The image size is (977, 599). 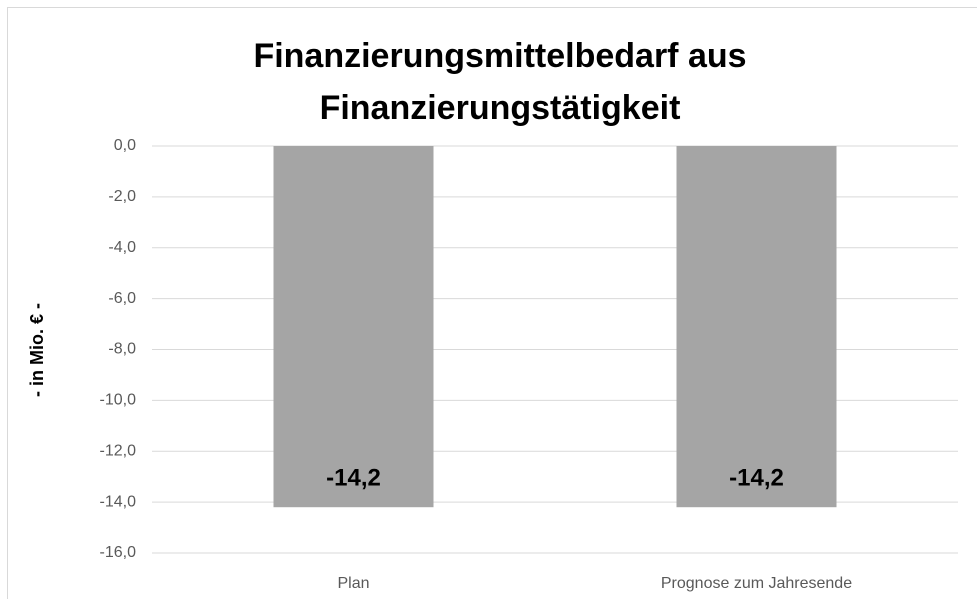 I want to click on y-axis-title: - in Mio. € -, so click(x=37, y=350).